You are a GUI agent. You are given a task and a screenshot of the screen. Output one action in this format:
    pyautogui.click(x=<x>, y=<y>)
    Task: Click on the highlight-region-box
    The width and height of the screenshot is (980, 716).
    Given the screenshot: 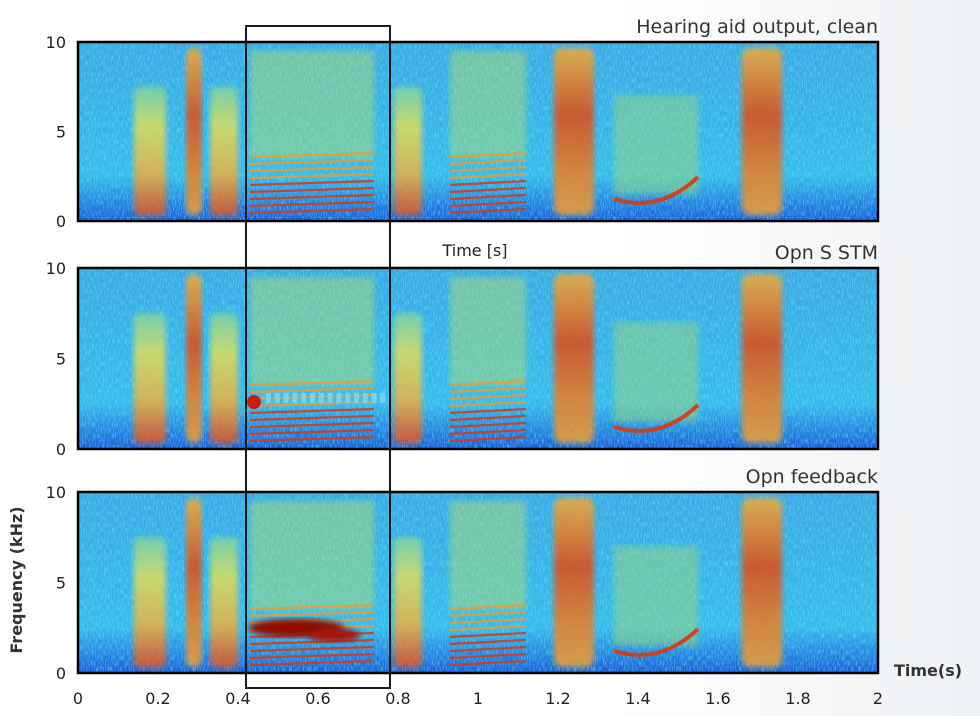 What is the action you would take?
    pyautogui.click(x=318, y=357)
    